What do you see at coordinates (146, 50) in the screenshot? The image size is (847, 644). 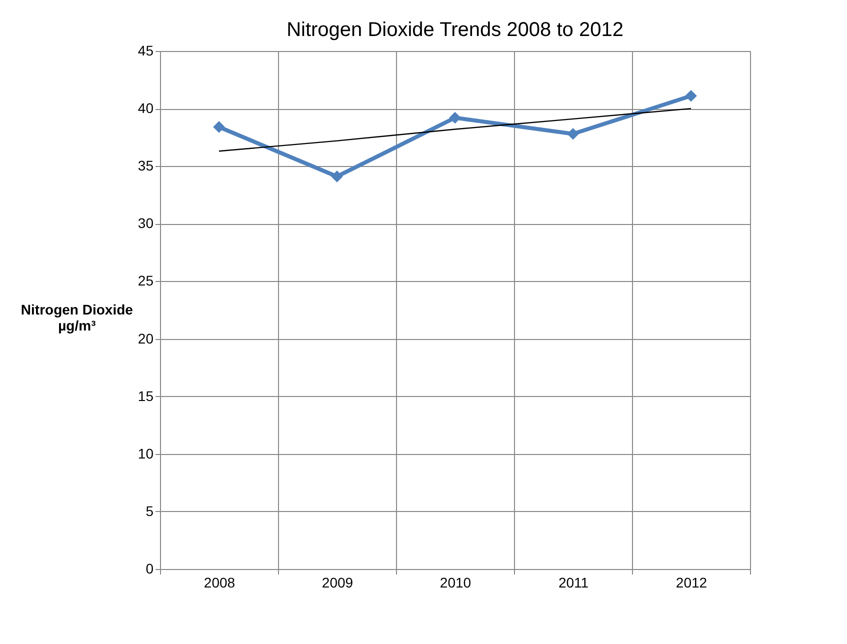 I see `y-tick-label: 45` at bounding box center [146, 50].